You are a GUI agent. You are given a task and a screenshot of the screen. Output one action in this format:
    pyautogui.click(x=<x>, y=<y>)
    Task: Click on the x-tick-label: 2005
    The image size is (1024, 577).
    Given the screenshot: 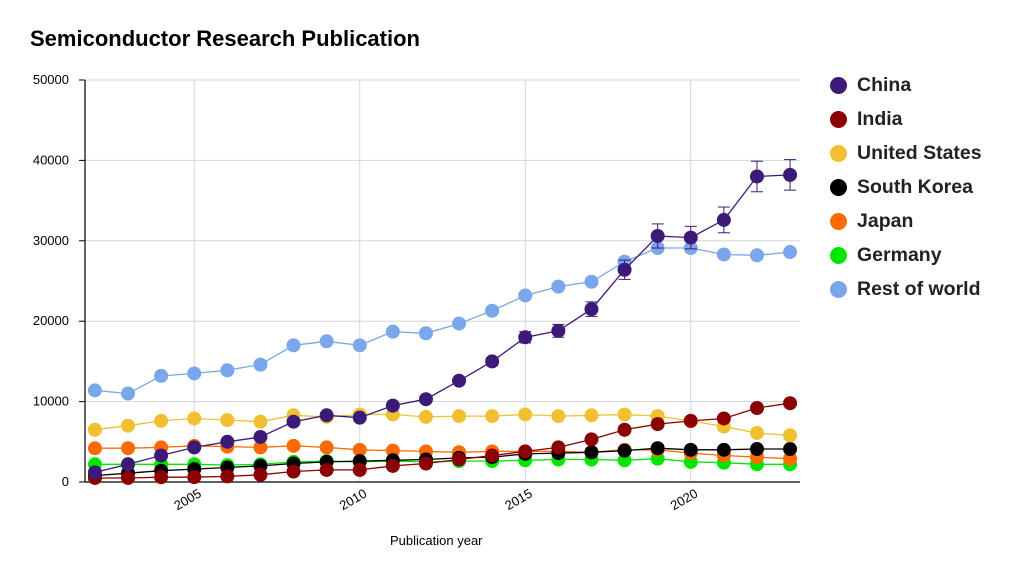 What is the action you would take?
    pyautogui.click(x=187, y=499)
    